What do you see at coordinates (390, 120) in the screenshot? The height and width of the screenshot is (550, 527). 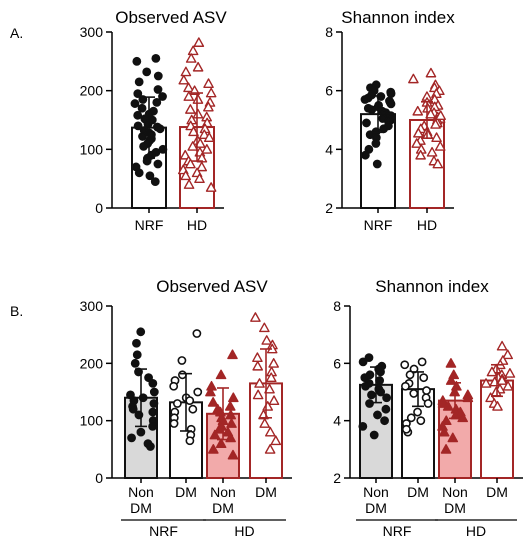 I see `chart-shannon-index-a: Shannon index 2 4 6 8 NRF HD` at bounding box center [390, 120].